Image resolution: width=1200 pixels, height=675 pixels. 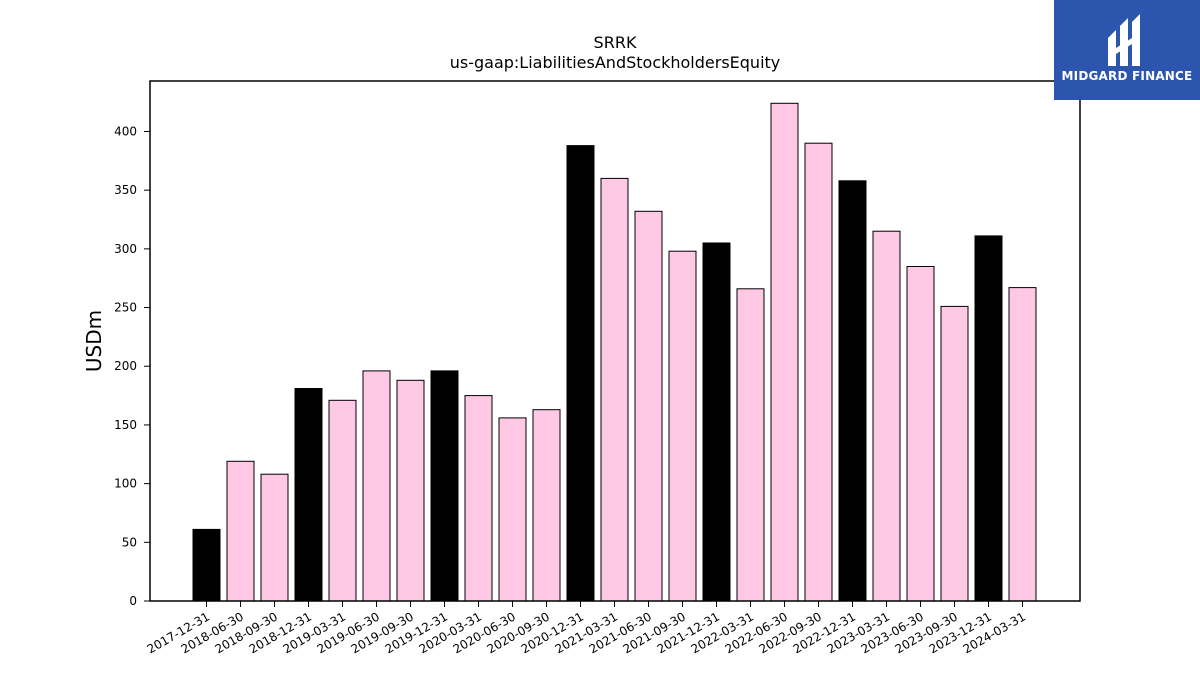 I want to click on y-tick-label: 150, so click(x=125, y=425).